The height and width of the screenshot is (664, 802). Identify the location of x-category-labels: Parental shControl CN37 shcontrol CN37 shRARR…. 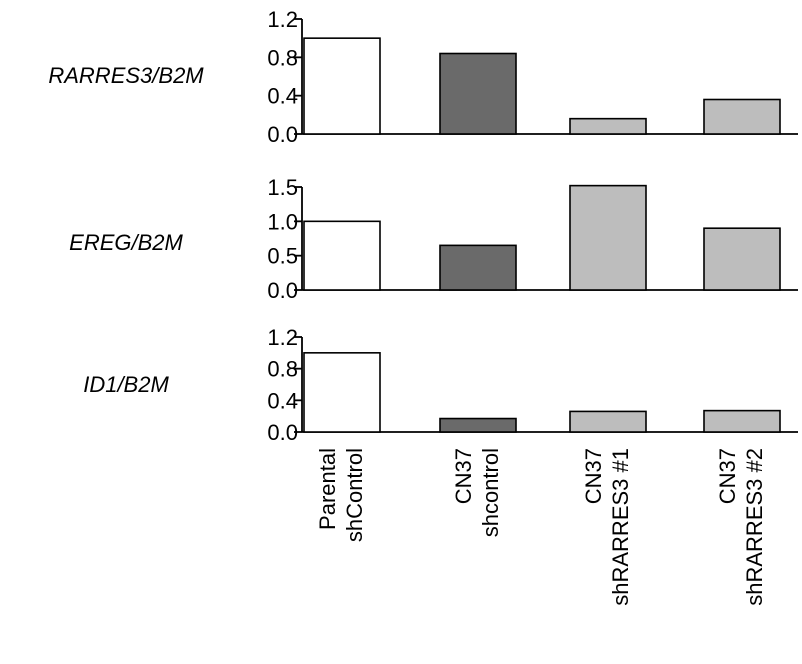
(541, 527).